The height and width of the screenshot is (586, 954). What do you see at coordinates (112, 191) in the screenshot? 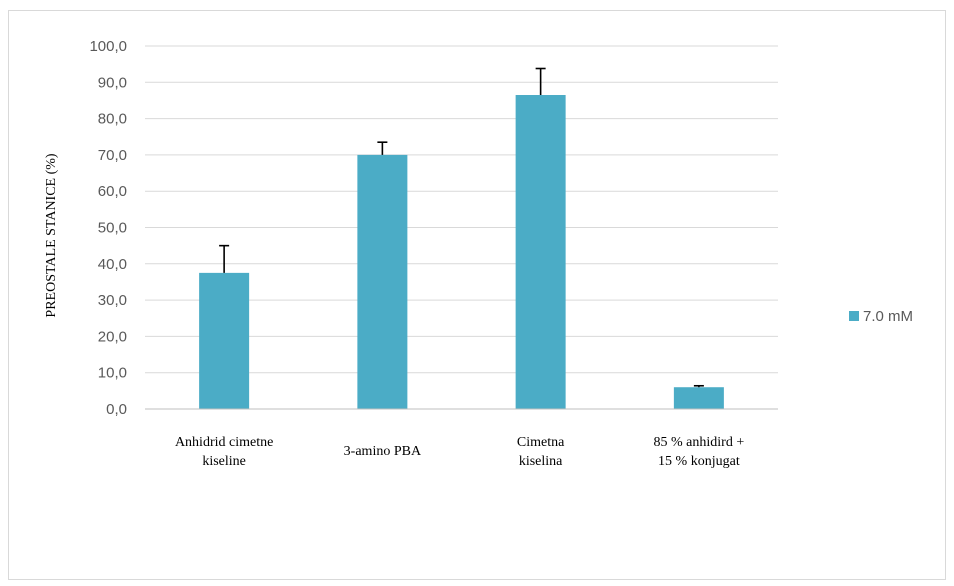
I see `y-tick-label: 60,0` at bounding box center [112, 191].